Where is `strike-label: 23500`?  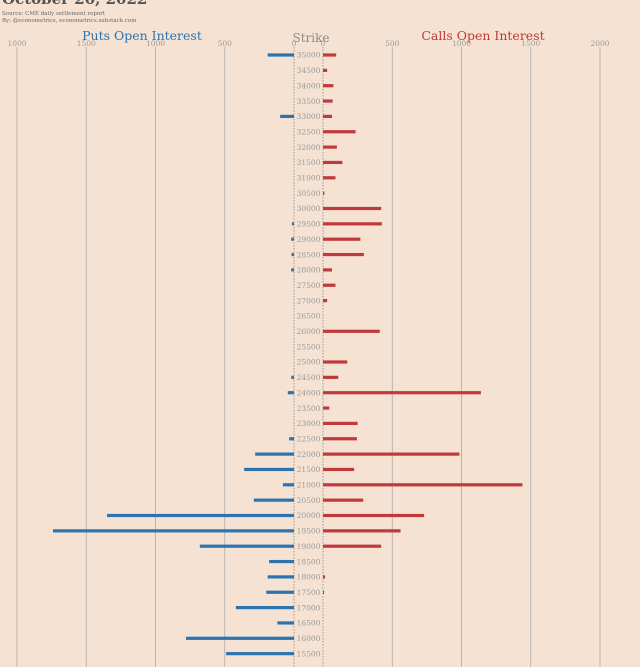
strike-label: 23500 is located at coordinates (309, 408).